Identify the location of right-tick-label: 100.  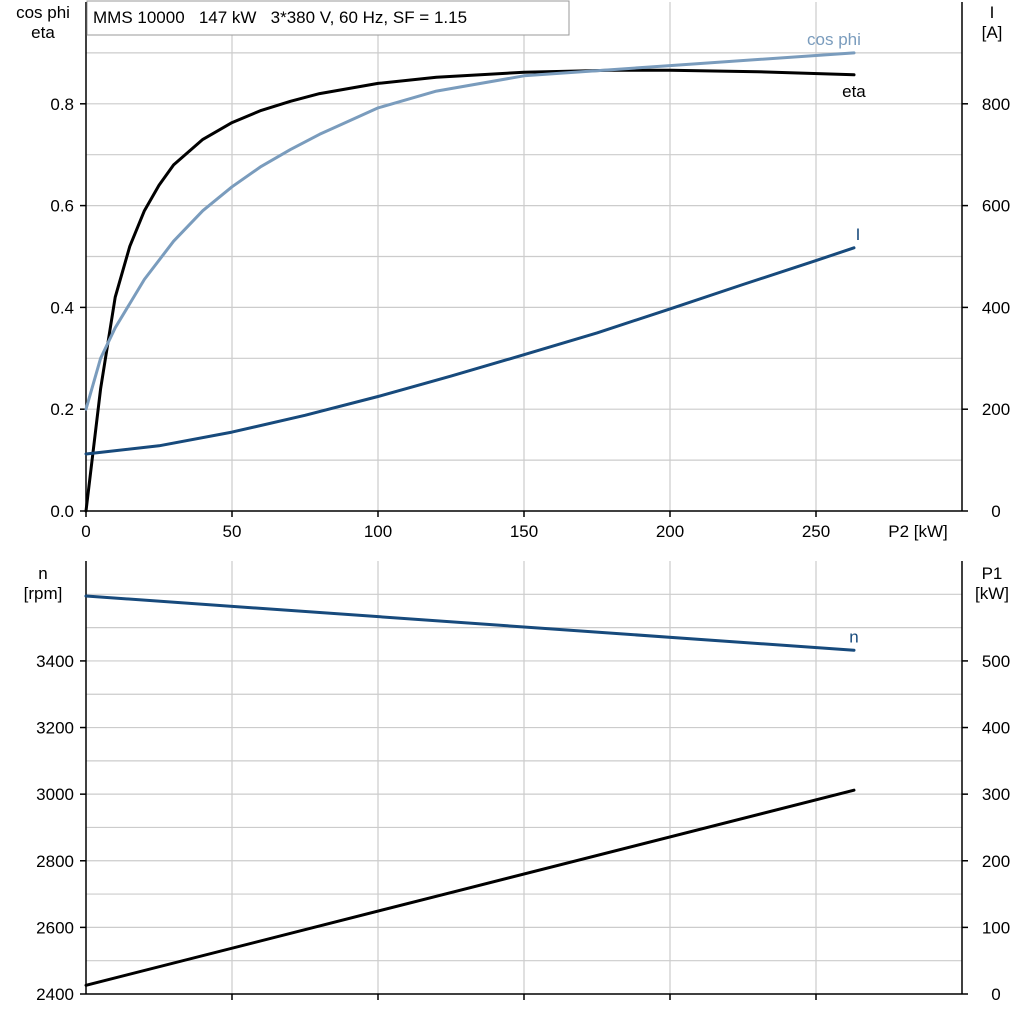
(996, 927).